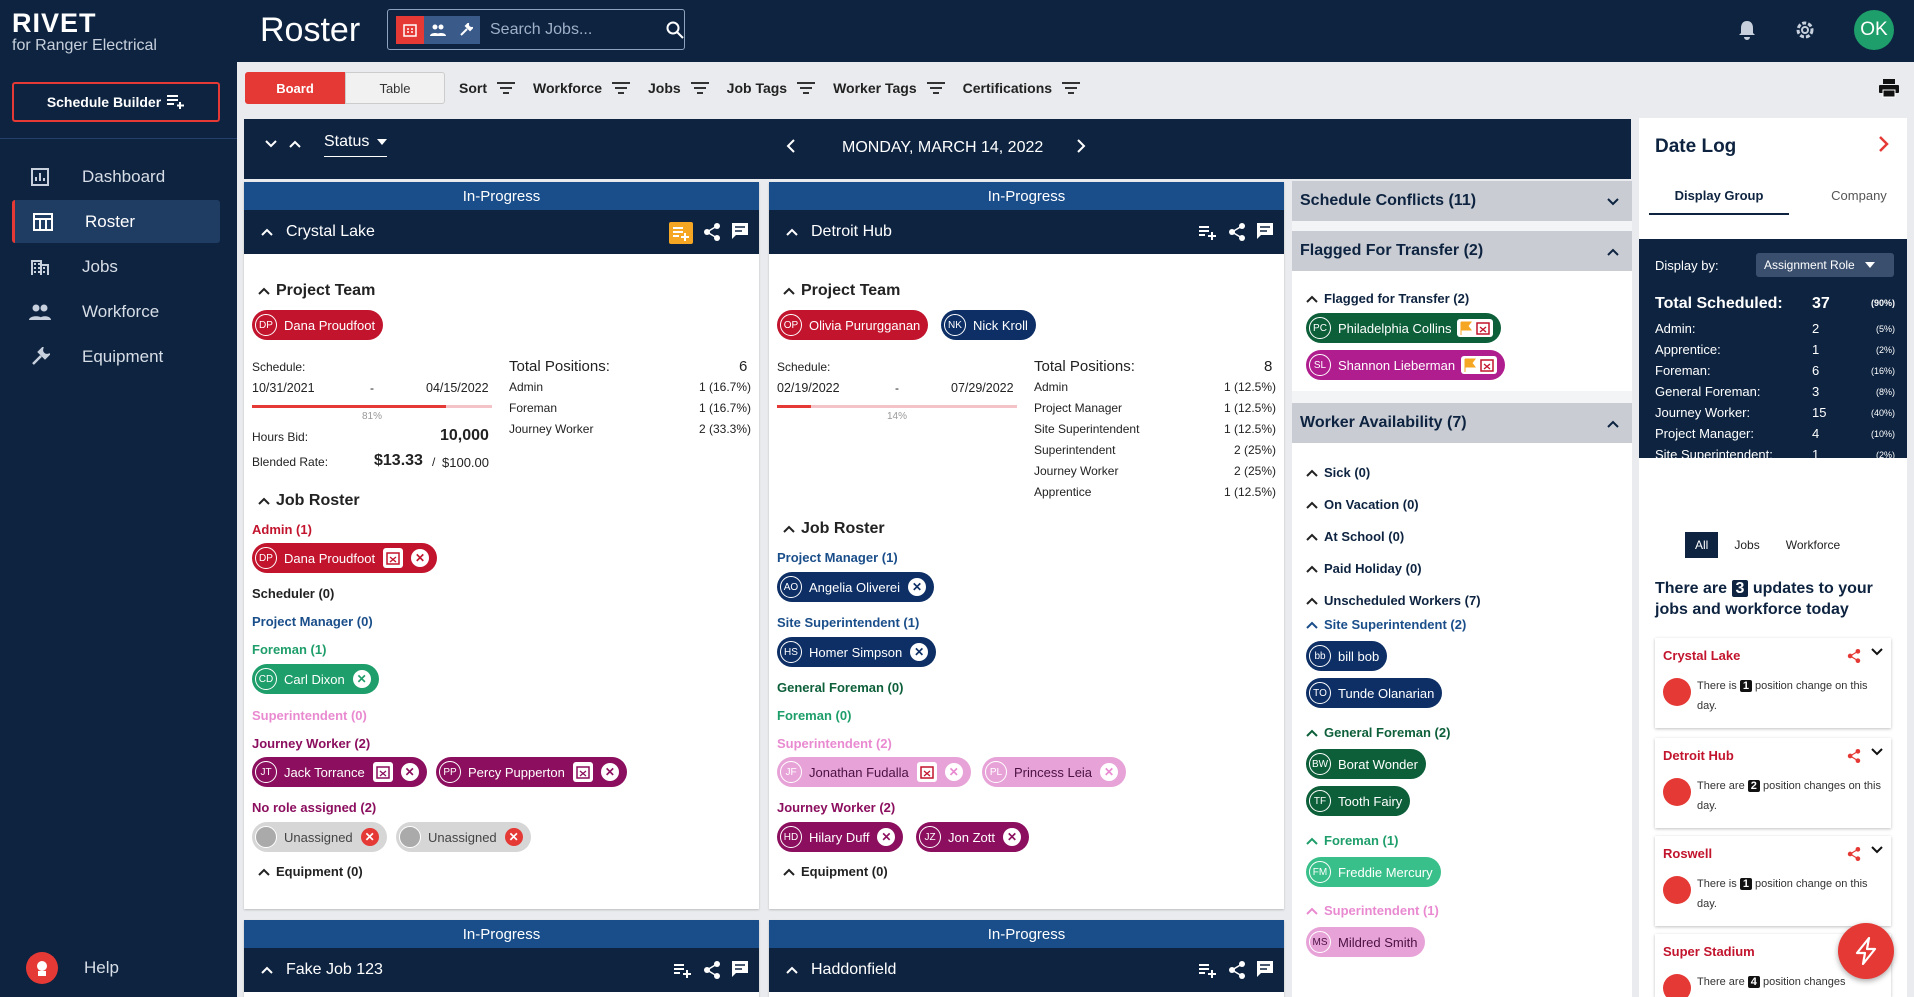  I want to click on filter-workforce: Workforce, so click(1813, 545).